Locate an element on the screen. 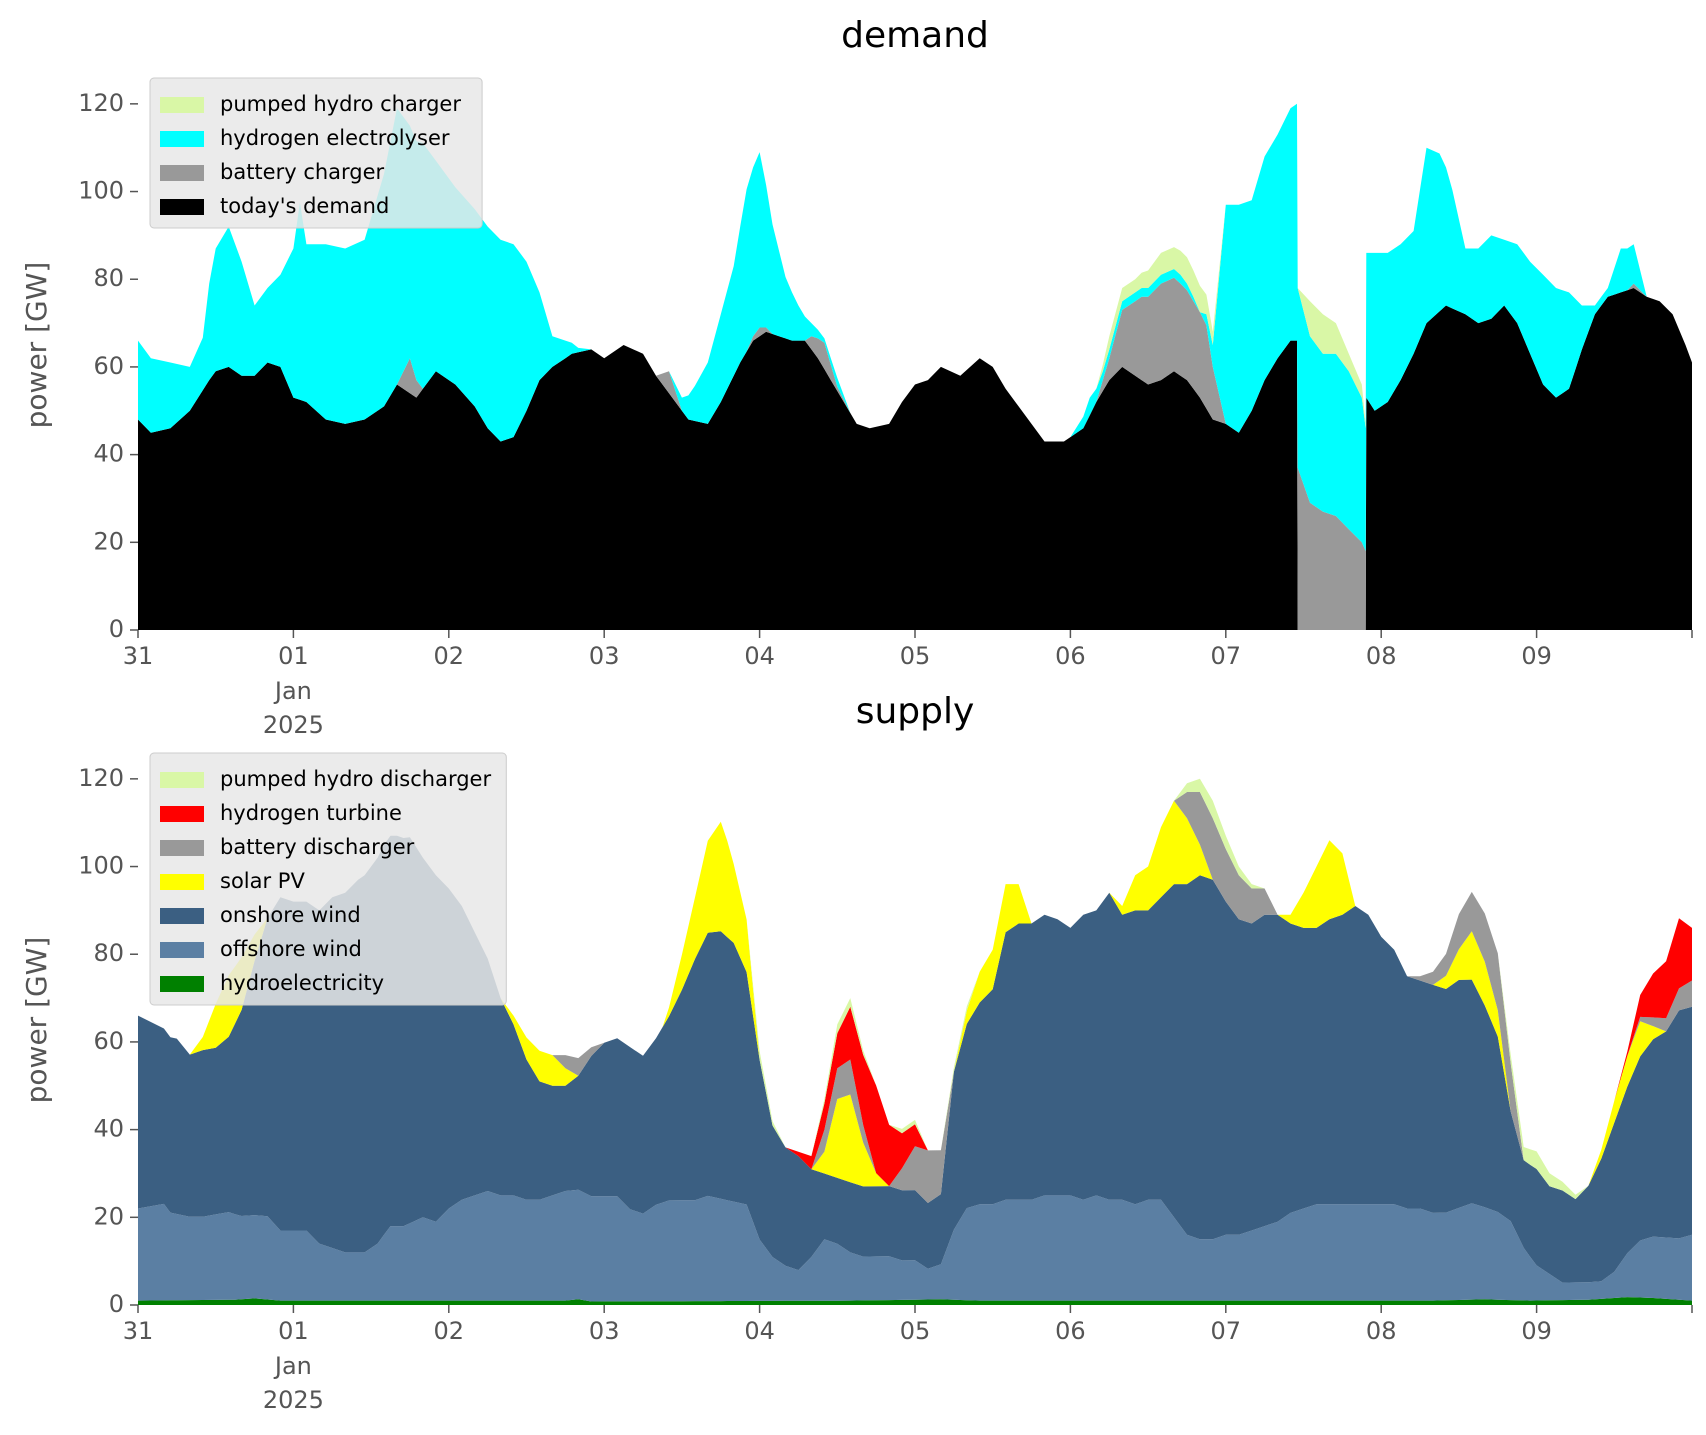 This screenshot has height=1435, width=1706. legend-swatch-hydroelectricity is located at coordinates (182, 984).